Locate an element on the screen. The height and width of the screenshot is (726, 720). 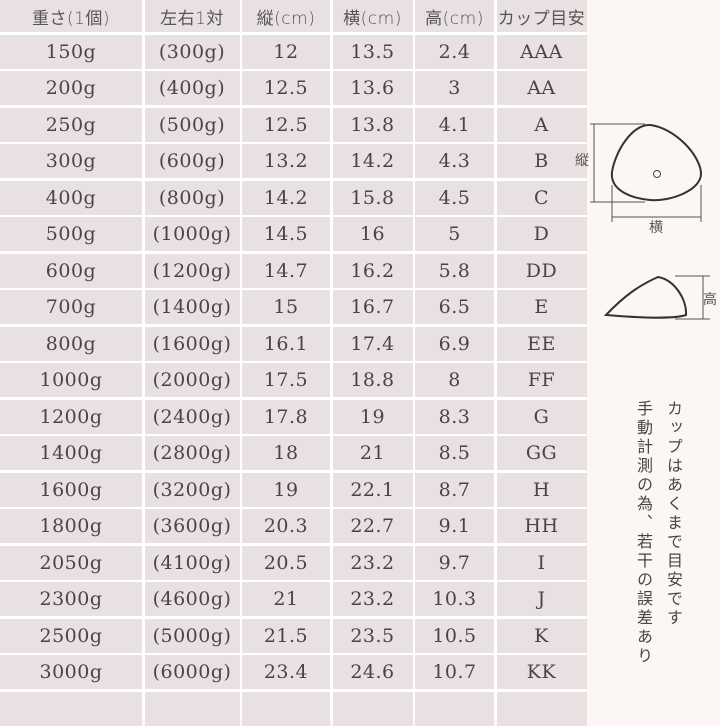
cell-length: 19 is located at coordinates (286, 489).